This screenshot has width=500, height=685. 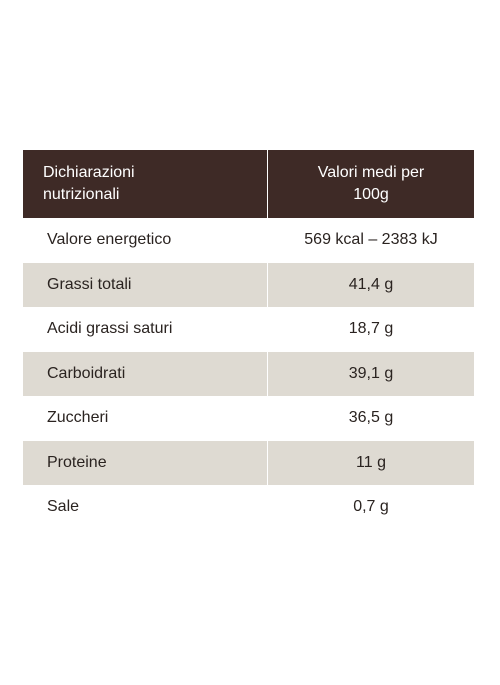 What do you see at coordinates (110, 329) in the screenshot?
I see `row-label: Acidi grassi saturi` at bounding box center [110, 329].